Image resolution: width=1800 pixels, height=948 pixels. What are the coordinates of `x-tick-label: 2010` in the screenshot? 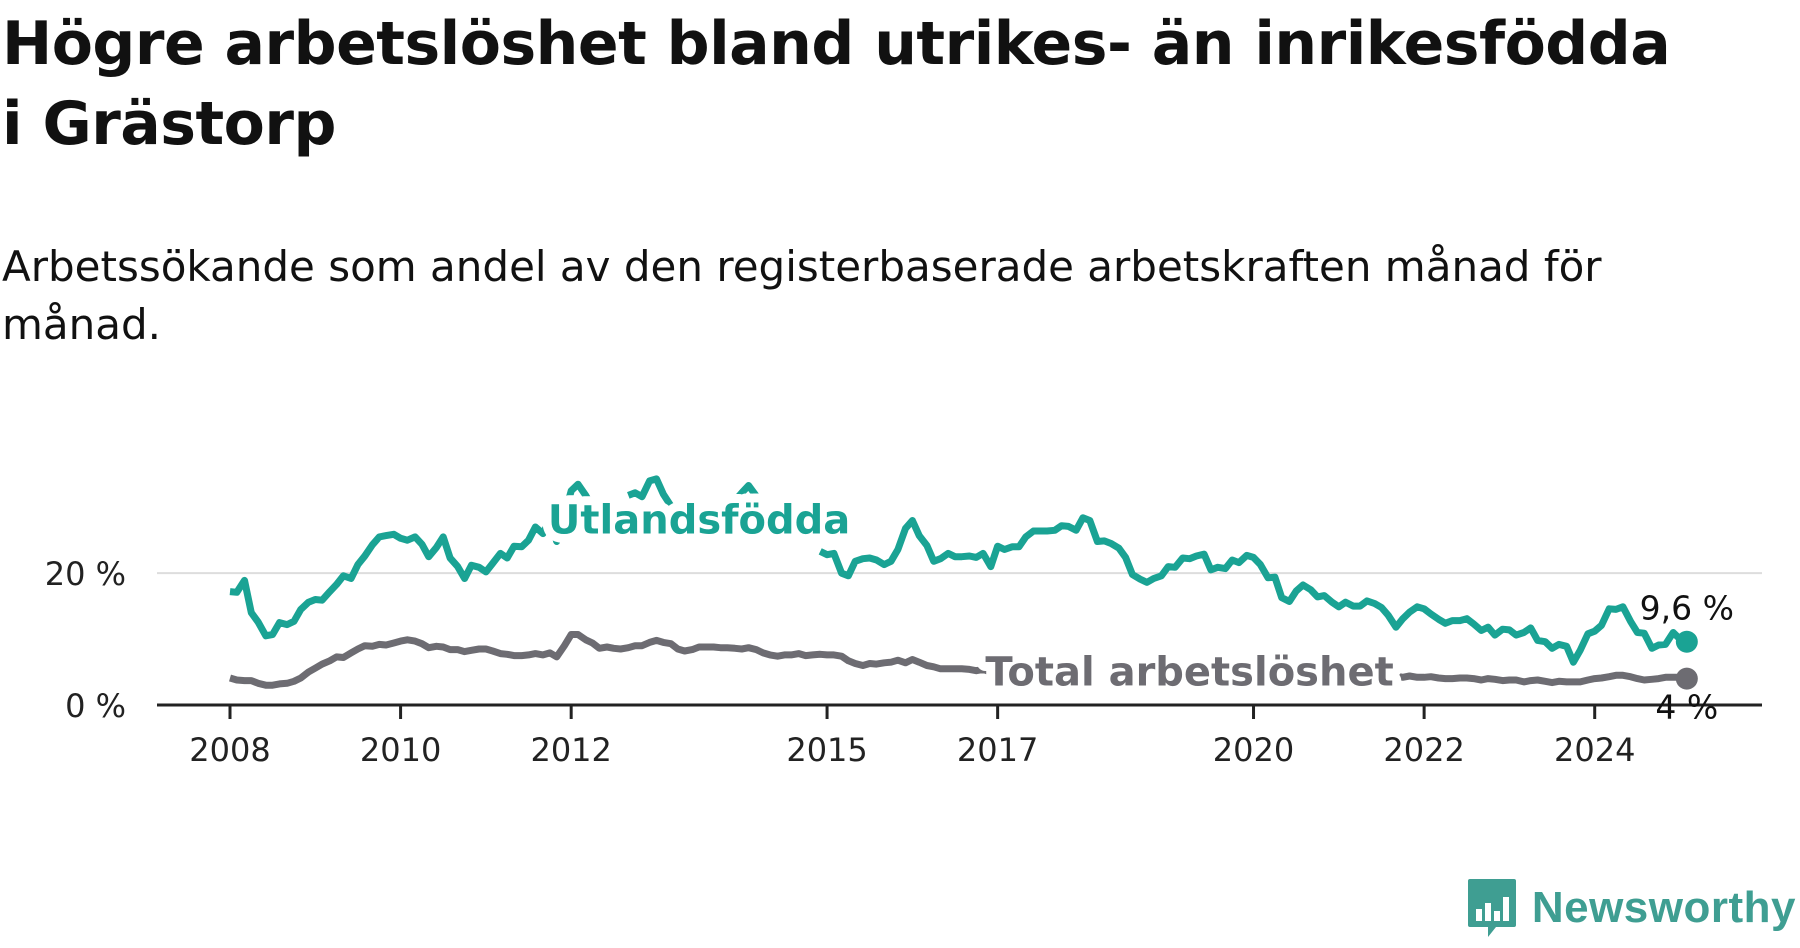 It's located at (400, 750).